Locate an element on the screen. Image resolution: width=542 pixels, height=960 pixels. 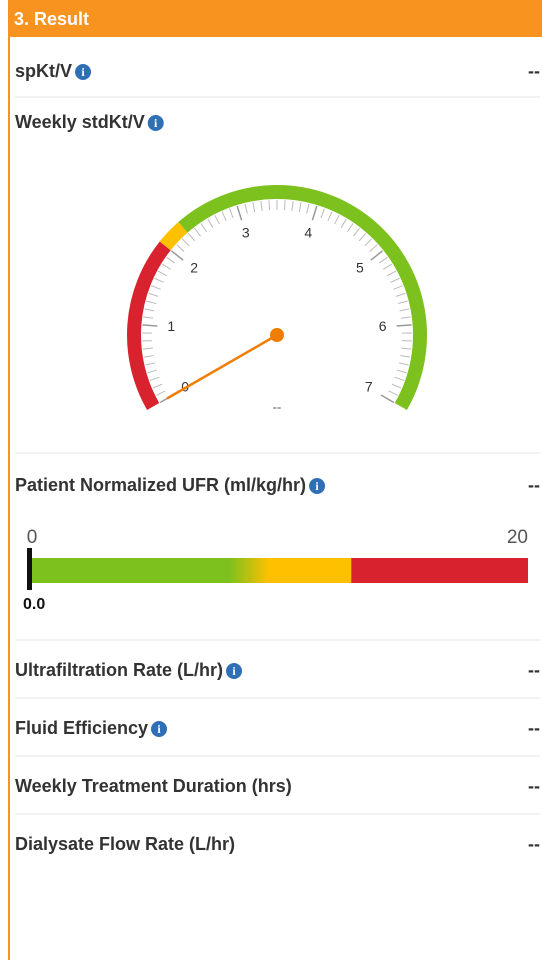
gauge-tick-label: 7 is located at coordinates (369, 387).